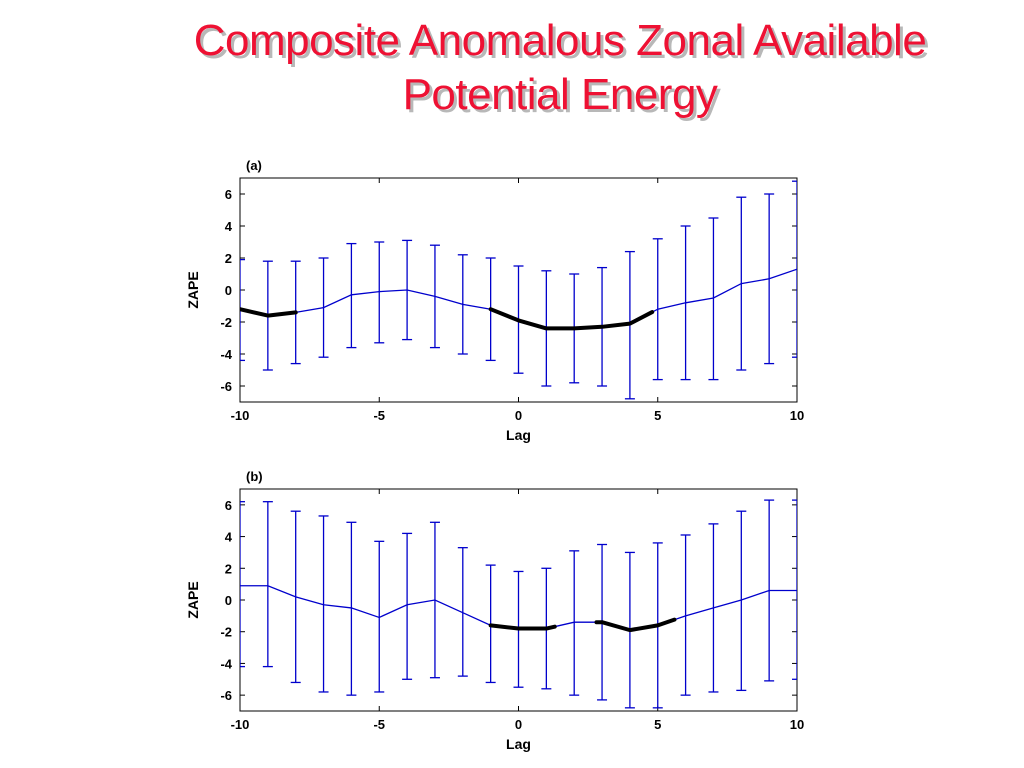 This screenshot has width=1024, height=768. What do you see at coordinates (560, 94) in the screenshot?
I see `slide-title-line-2: Potential Energy` at bounding box center [560, 94].